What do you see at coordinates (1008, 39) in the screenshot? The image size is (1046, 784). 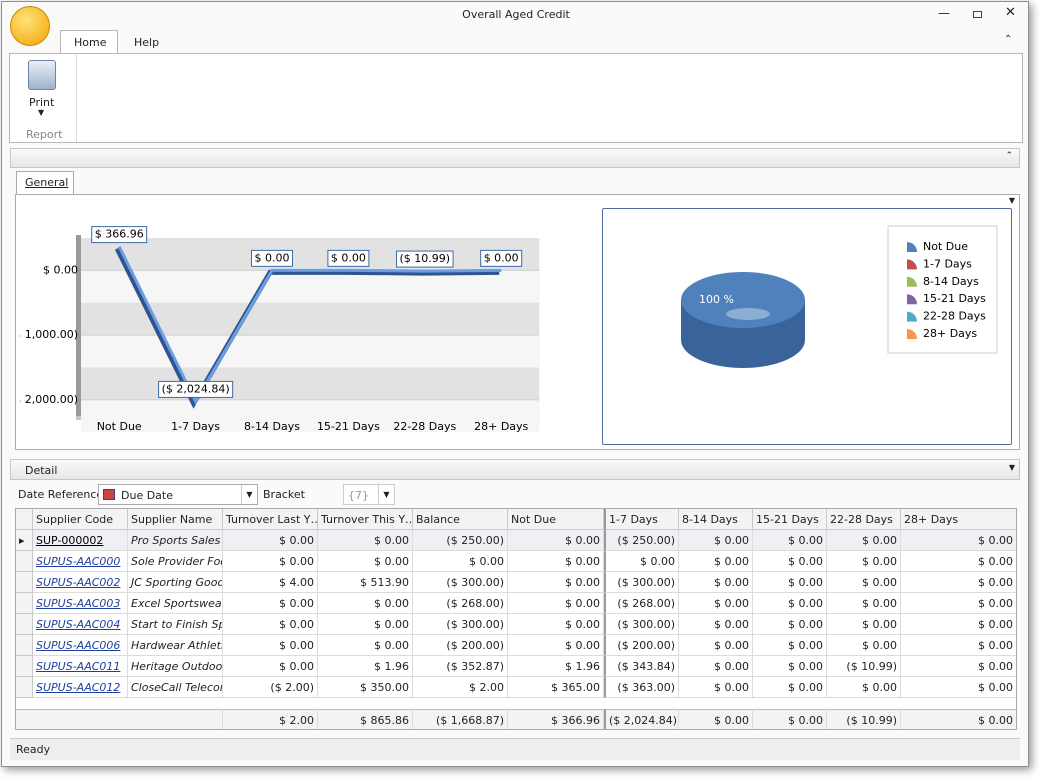 I see `collapse-ribbon: ⌃` at bounding box center [1008, 39].